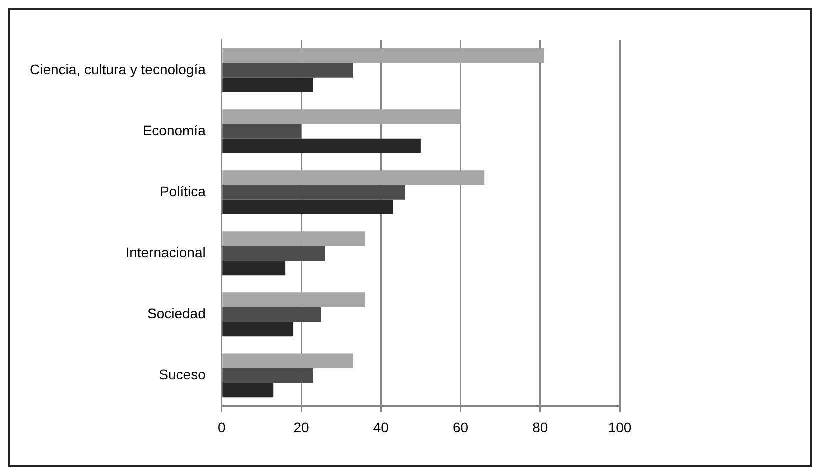  What do you see at coordinates (118, 69) in the screenshot?
I see `y-tick-label: Ciencia, cultura y tecnología` at bounding box center [118, 69].